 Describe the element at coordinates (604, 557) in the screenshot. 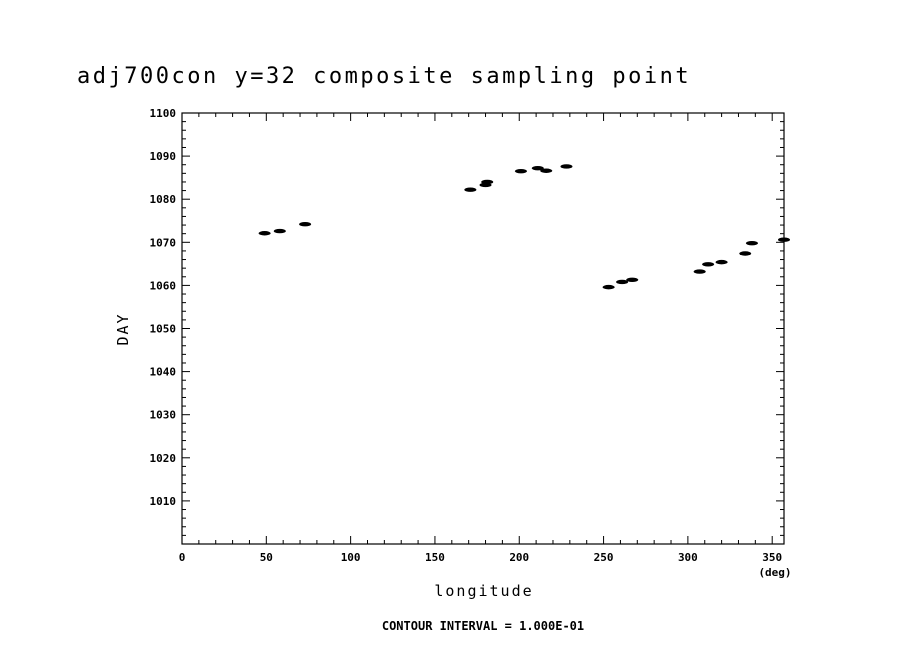

I see `x-tick-label: 250` at that location.